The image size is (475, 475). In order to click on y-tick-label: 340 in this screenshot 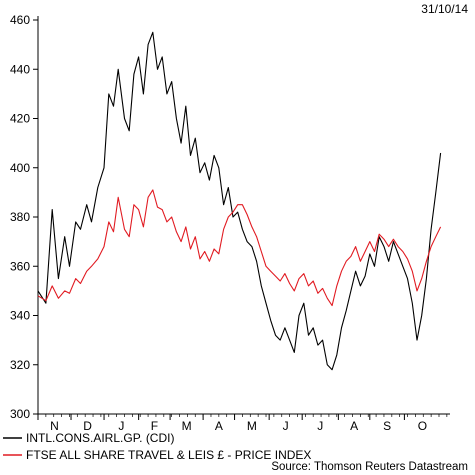, I will do `click(20, 316)`.